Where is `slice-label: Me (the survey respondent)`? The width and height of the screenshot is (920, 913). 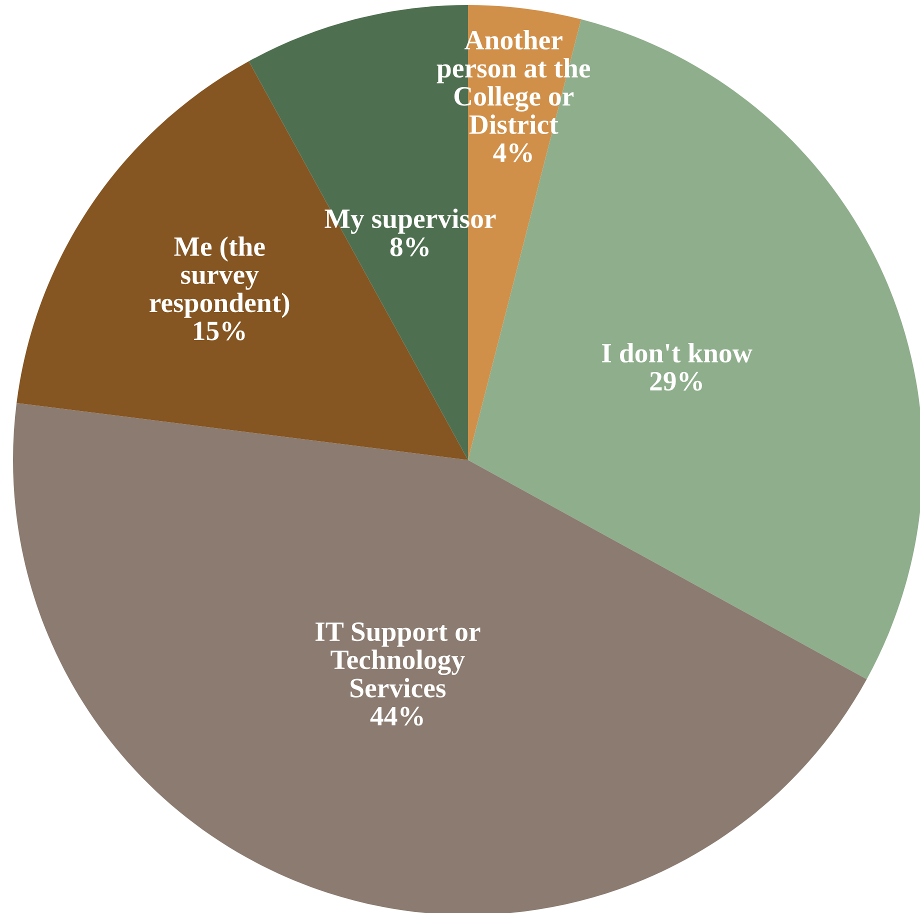
slice-label: Me (the survey respondent) is located at coordinates (220, 277).